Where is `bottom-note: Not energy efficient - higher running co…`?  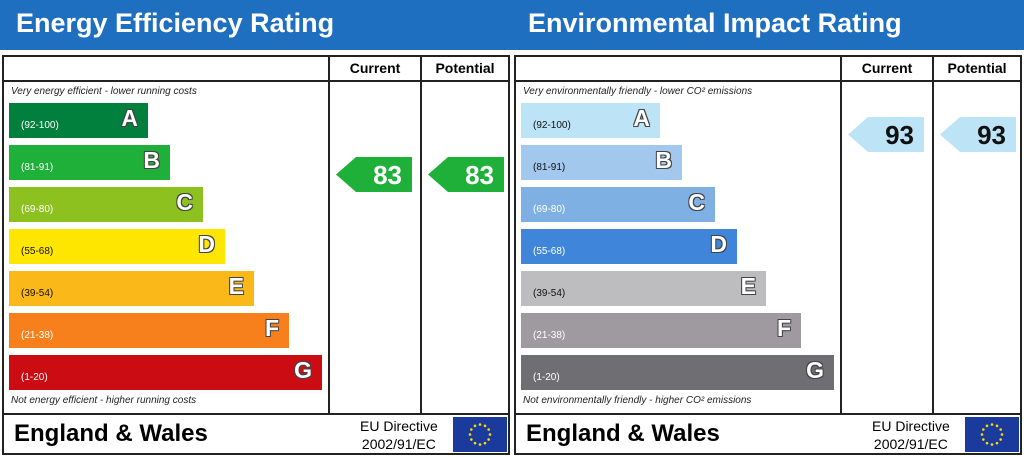
bottom-note: Not energy efficient - higher running co… is located at coordinates (104, 400).